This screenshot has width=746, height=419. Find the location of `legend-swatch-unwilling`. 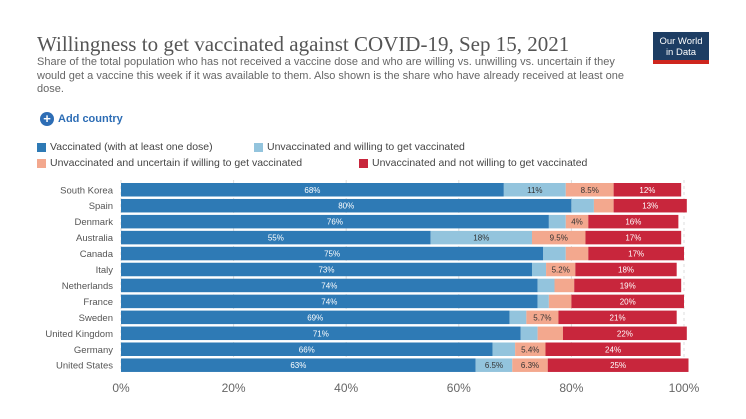

legend-swatch-unwilling is located at coordinates (363, 163).